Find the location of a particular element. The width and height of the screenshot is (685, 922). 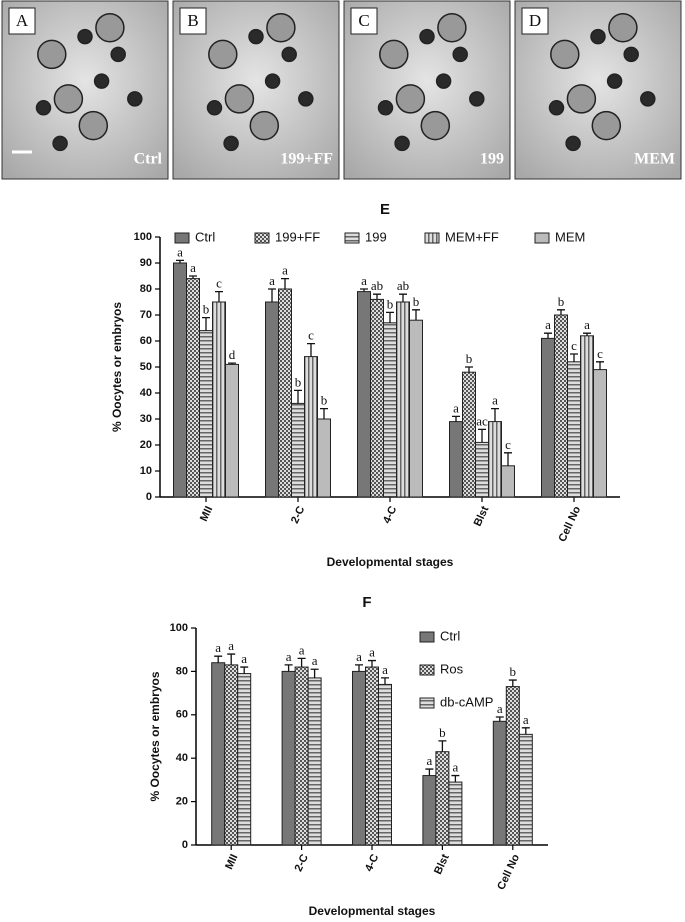

x-tick-label: Blst is located at coordinates (442, 864).